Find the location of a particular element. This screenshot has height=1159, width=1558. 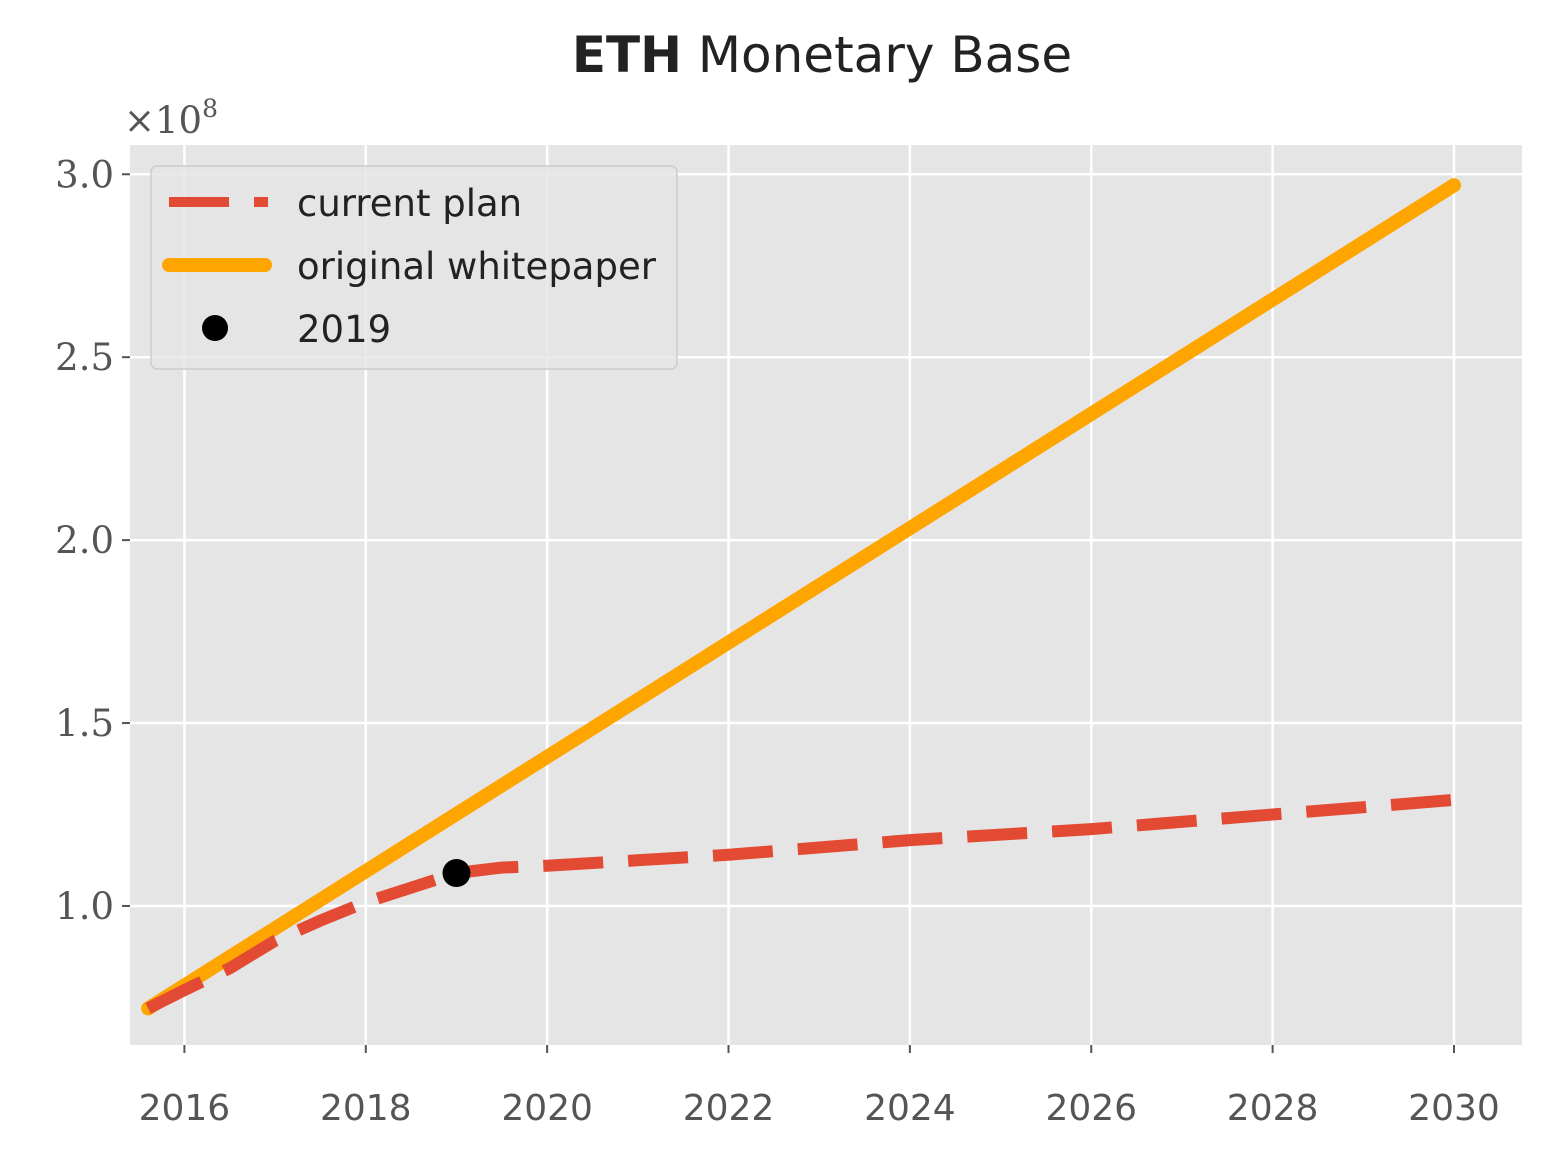

legend-entry-2019: 2019 is located at coordinates (296, 329).